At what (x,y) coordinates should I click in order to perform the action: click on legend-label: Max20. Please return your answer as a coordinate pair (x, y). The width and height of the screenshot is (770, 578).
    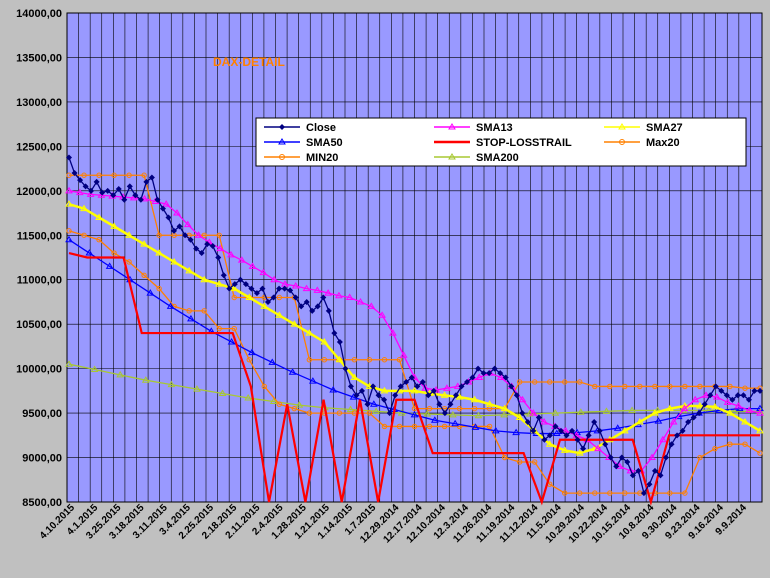
    Looking at the image, I should click on (663, 143).